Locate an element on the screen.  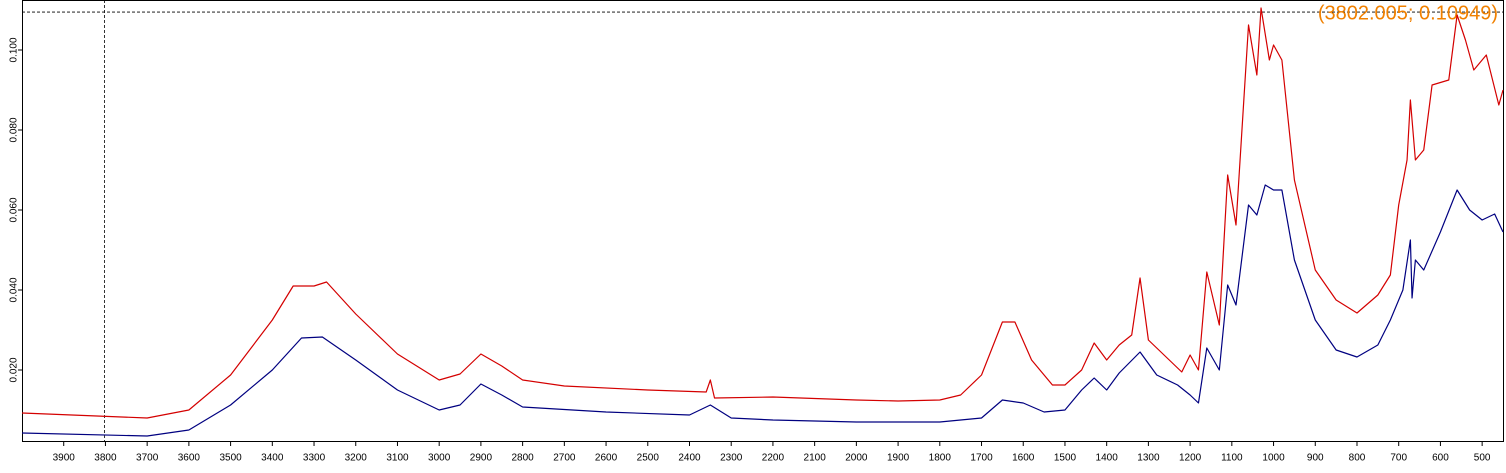
x-tick-label: 800 is located at coordinates (1357, 458).